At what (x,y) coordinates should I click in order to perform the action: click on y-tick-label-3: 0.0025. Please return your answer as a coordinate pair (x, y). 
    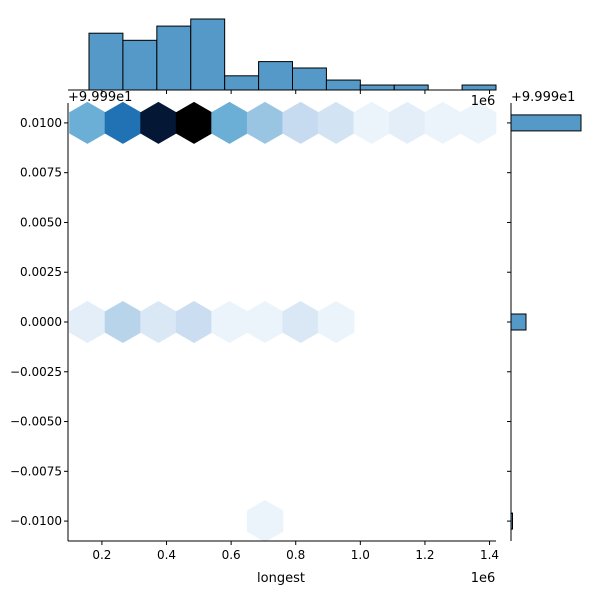
    Looking at the image, I should click on (41, 272).